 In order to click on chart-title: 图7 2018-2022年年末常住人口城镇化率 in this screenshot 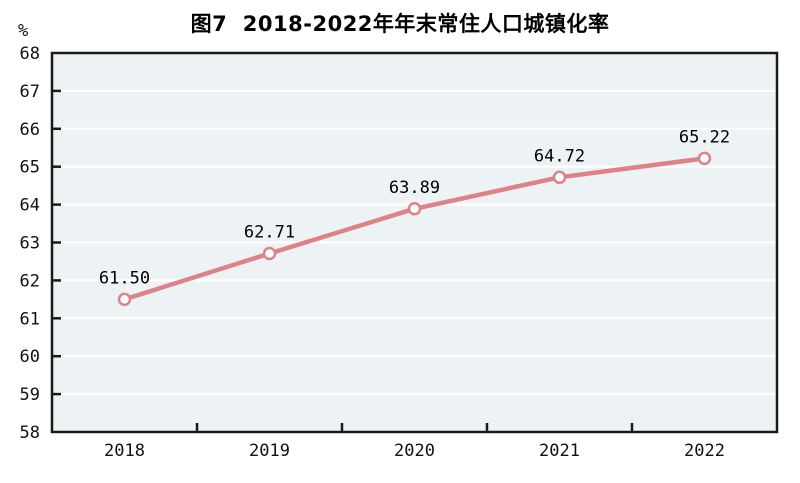, I will do `click(400, 24)`.